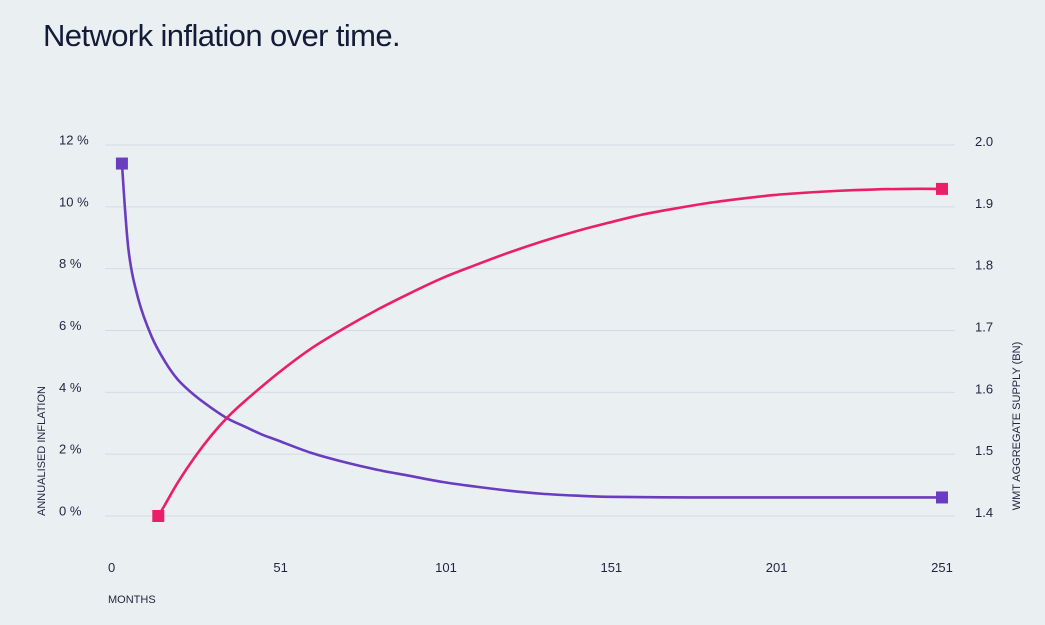 The width and height of the screenshot is (1045, 625). Describe the element at coordinates (530, 567) in the screenshot. I see `x-axis-ticks: 0 51 101 151 201 251` at that location.